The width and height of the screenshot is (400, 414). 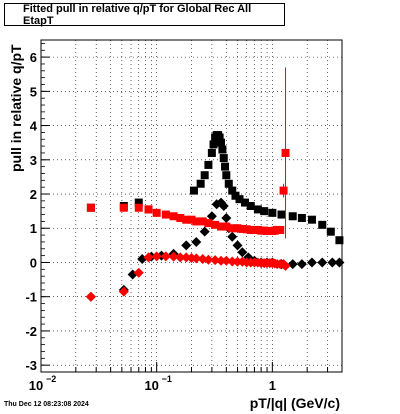 I want to click on y-tick-label: 1, so click(x=33, y=228).